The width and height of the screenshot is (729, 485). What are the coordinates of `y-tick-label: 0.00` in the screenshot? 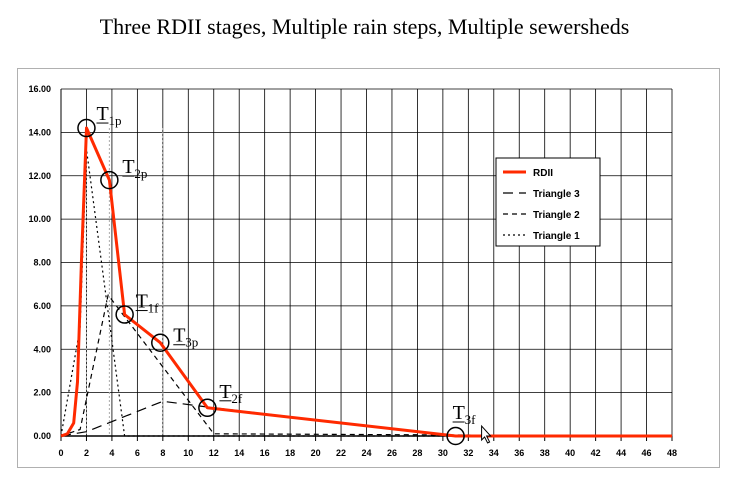 It's located at (42, 436).